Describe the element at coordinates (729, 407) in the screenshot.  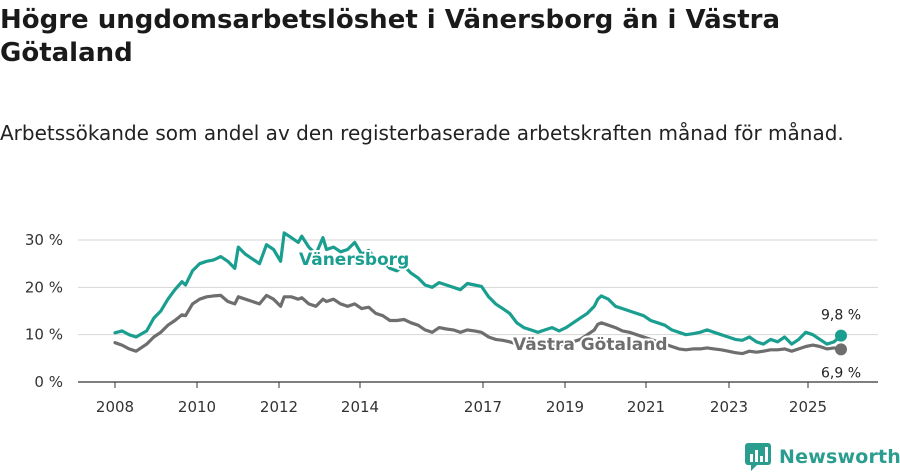
I see `x-tick-label: 2023` at that location.